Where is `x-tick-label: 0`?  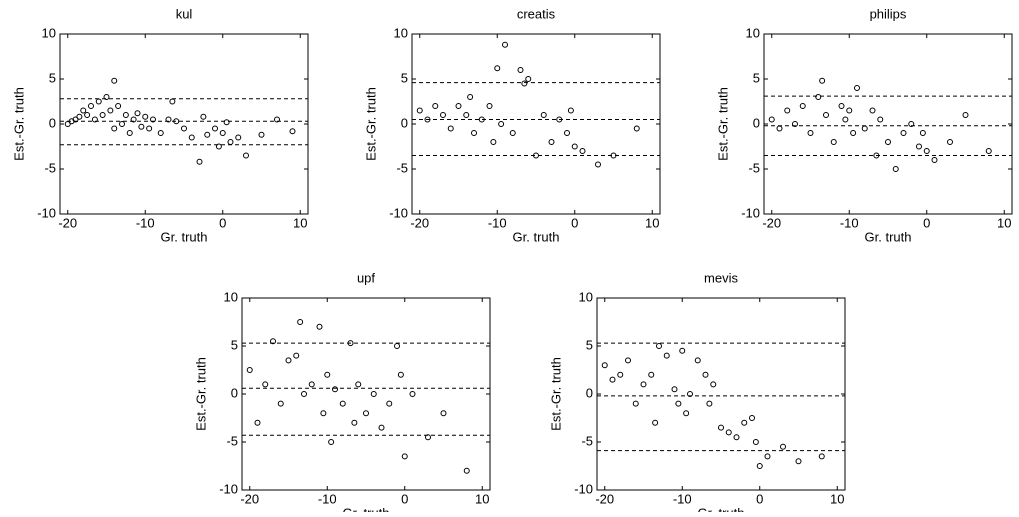 x-tick-label: 0 is located at coordinates (222, 222).